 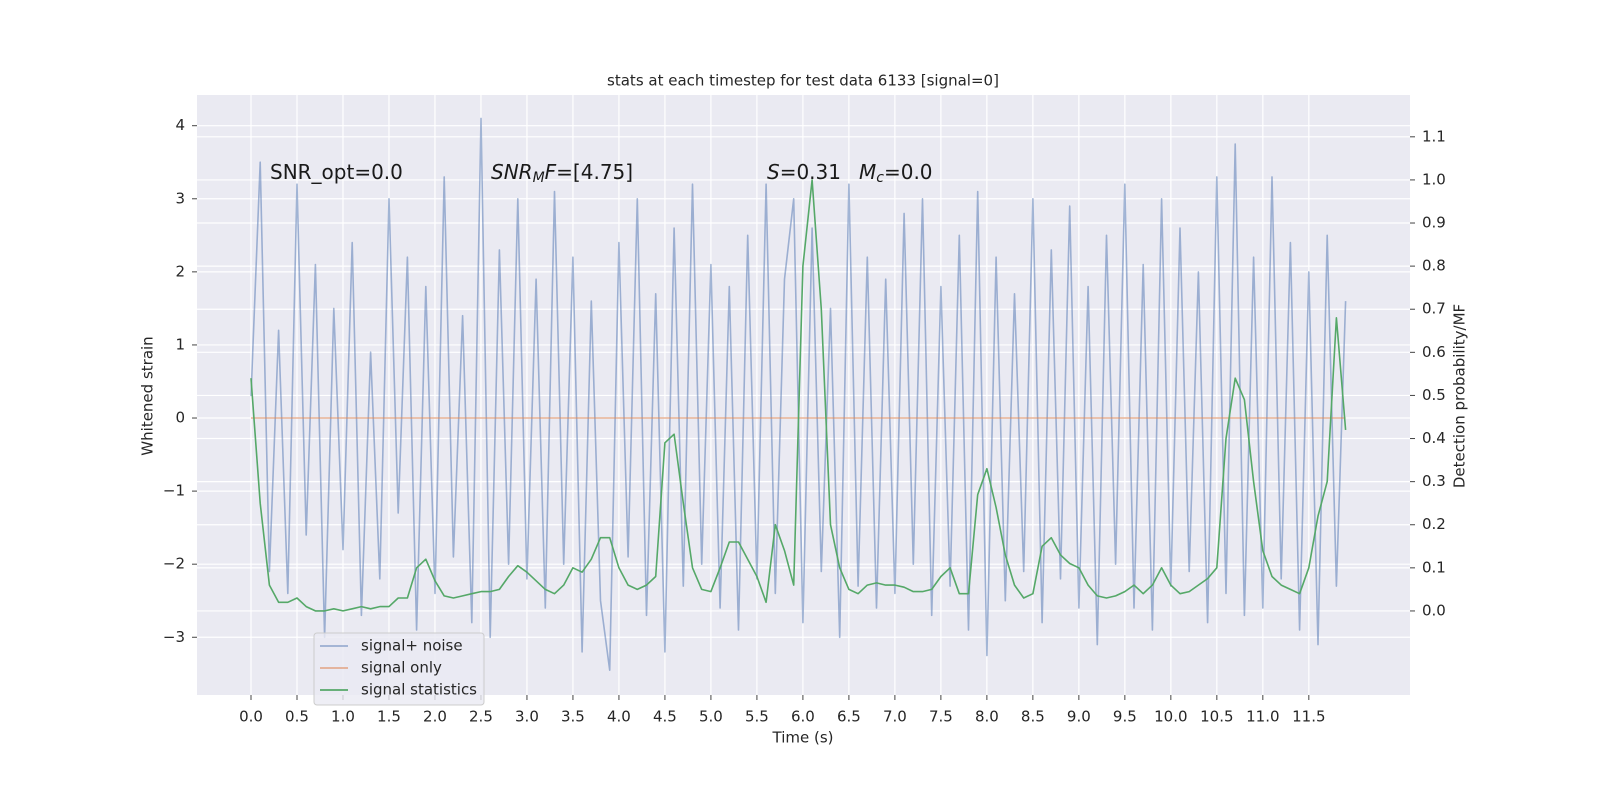 I want to click on x-tick-label: 8.0, so click(x=987, y=717).